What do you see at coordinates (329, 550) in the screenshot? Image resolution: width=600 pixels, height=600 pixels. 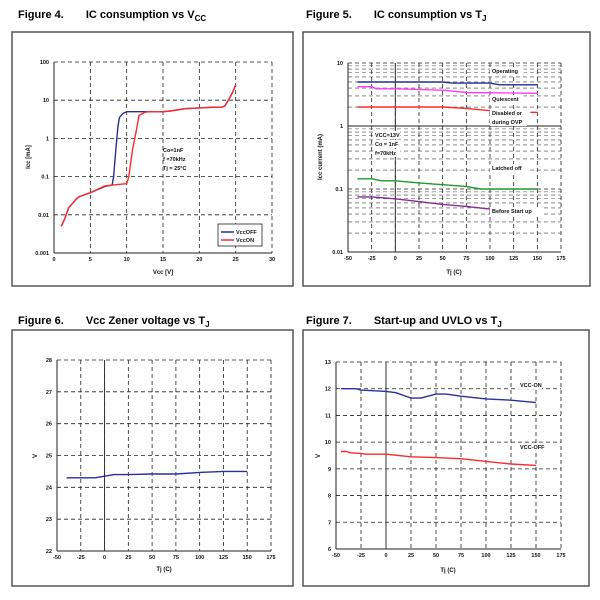 I see `y-tick-label: 6` at bounding box center [329, 550].